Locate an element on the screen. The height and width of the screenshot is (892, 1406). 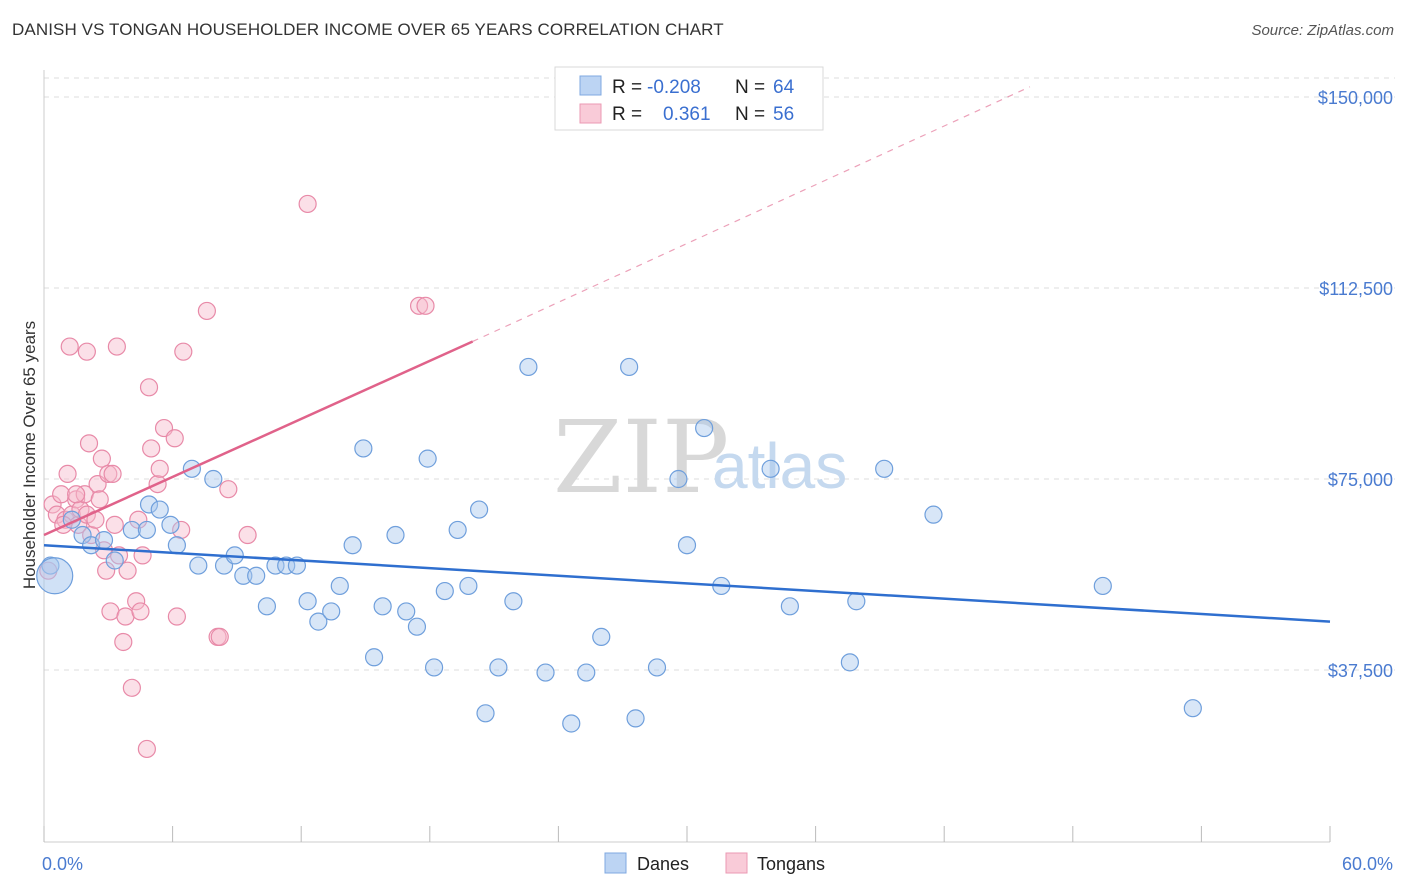
legend-r-label-tongans: R = is located at coordinates (627, 114).